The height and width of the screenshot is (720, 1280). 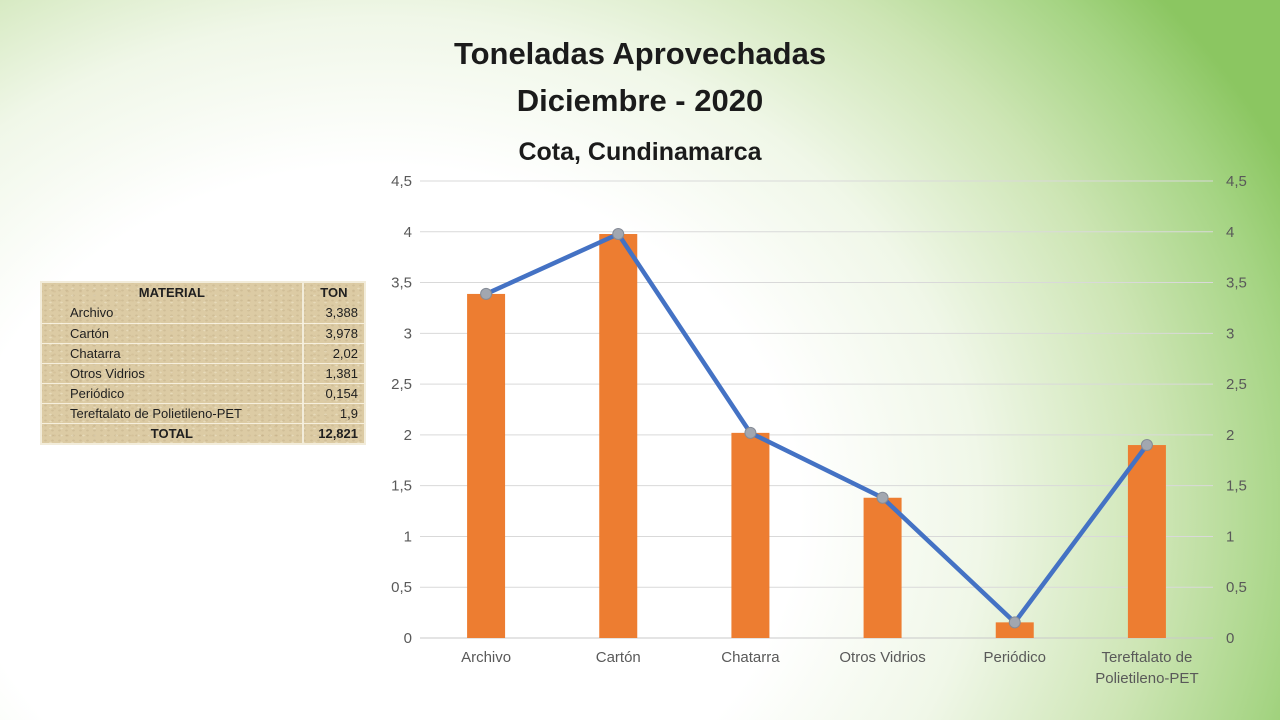 I want to click on y-axis-tick-right: 2,5, so click(x=1236, y=384).